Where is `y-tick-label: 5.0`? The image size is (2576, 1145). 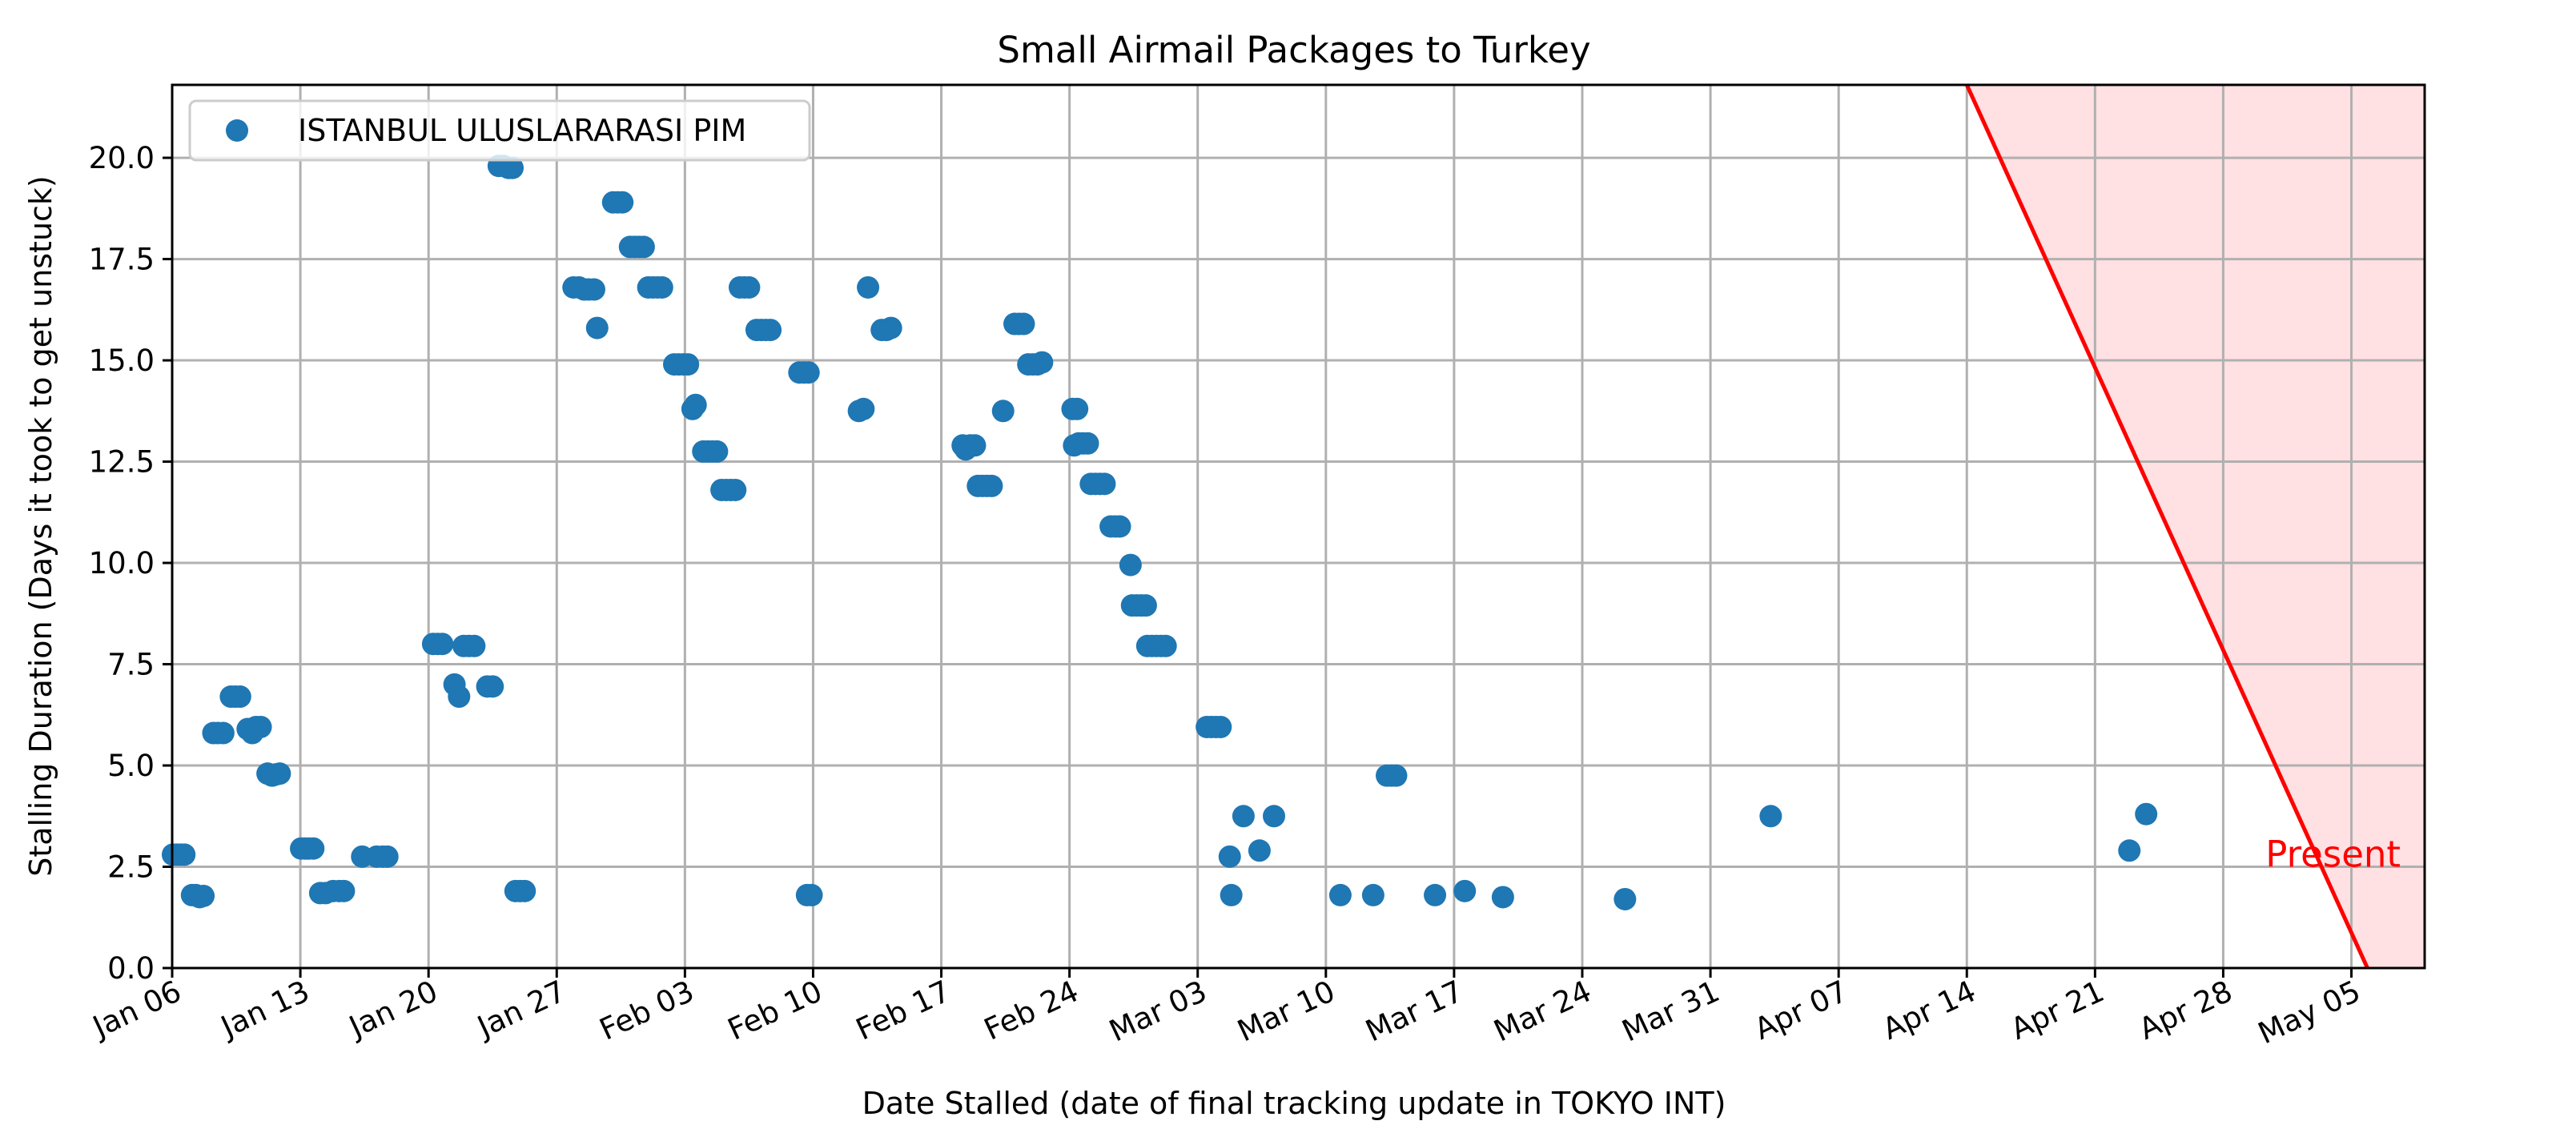
y-tick-label: 5.0 is located at coordinates (131, 766).